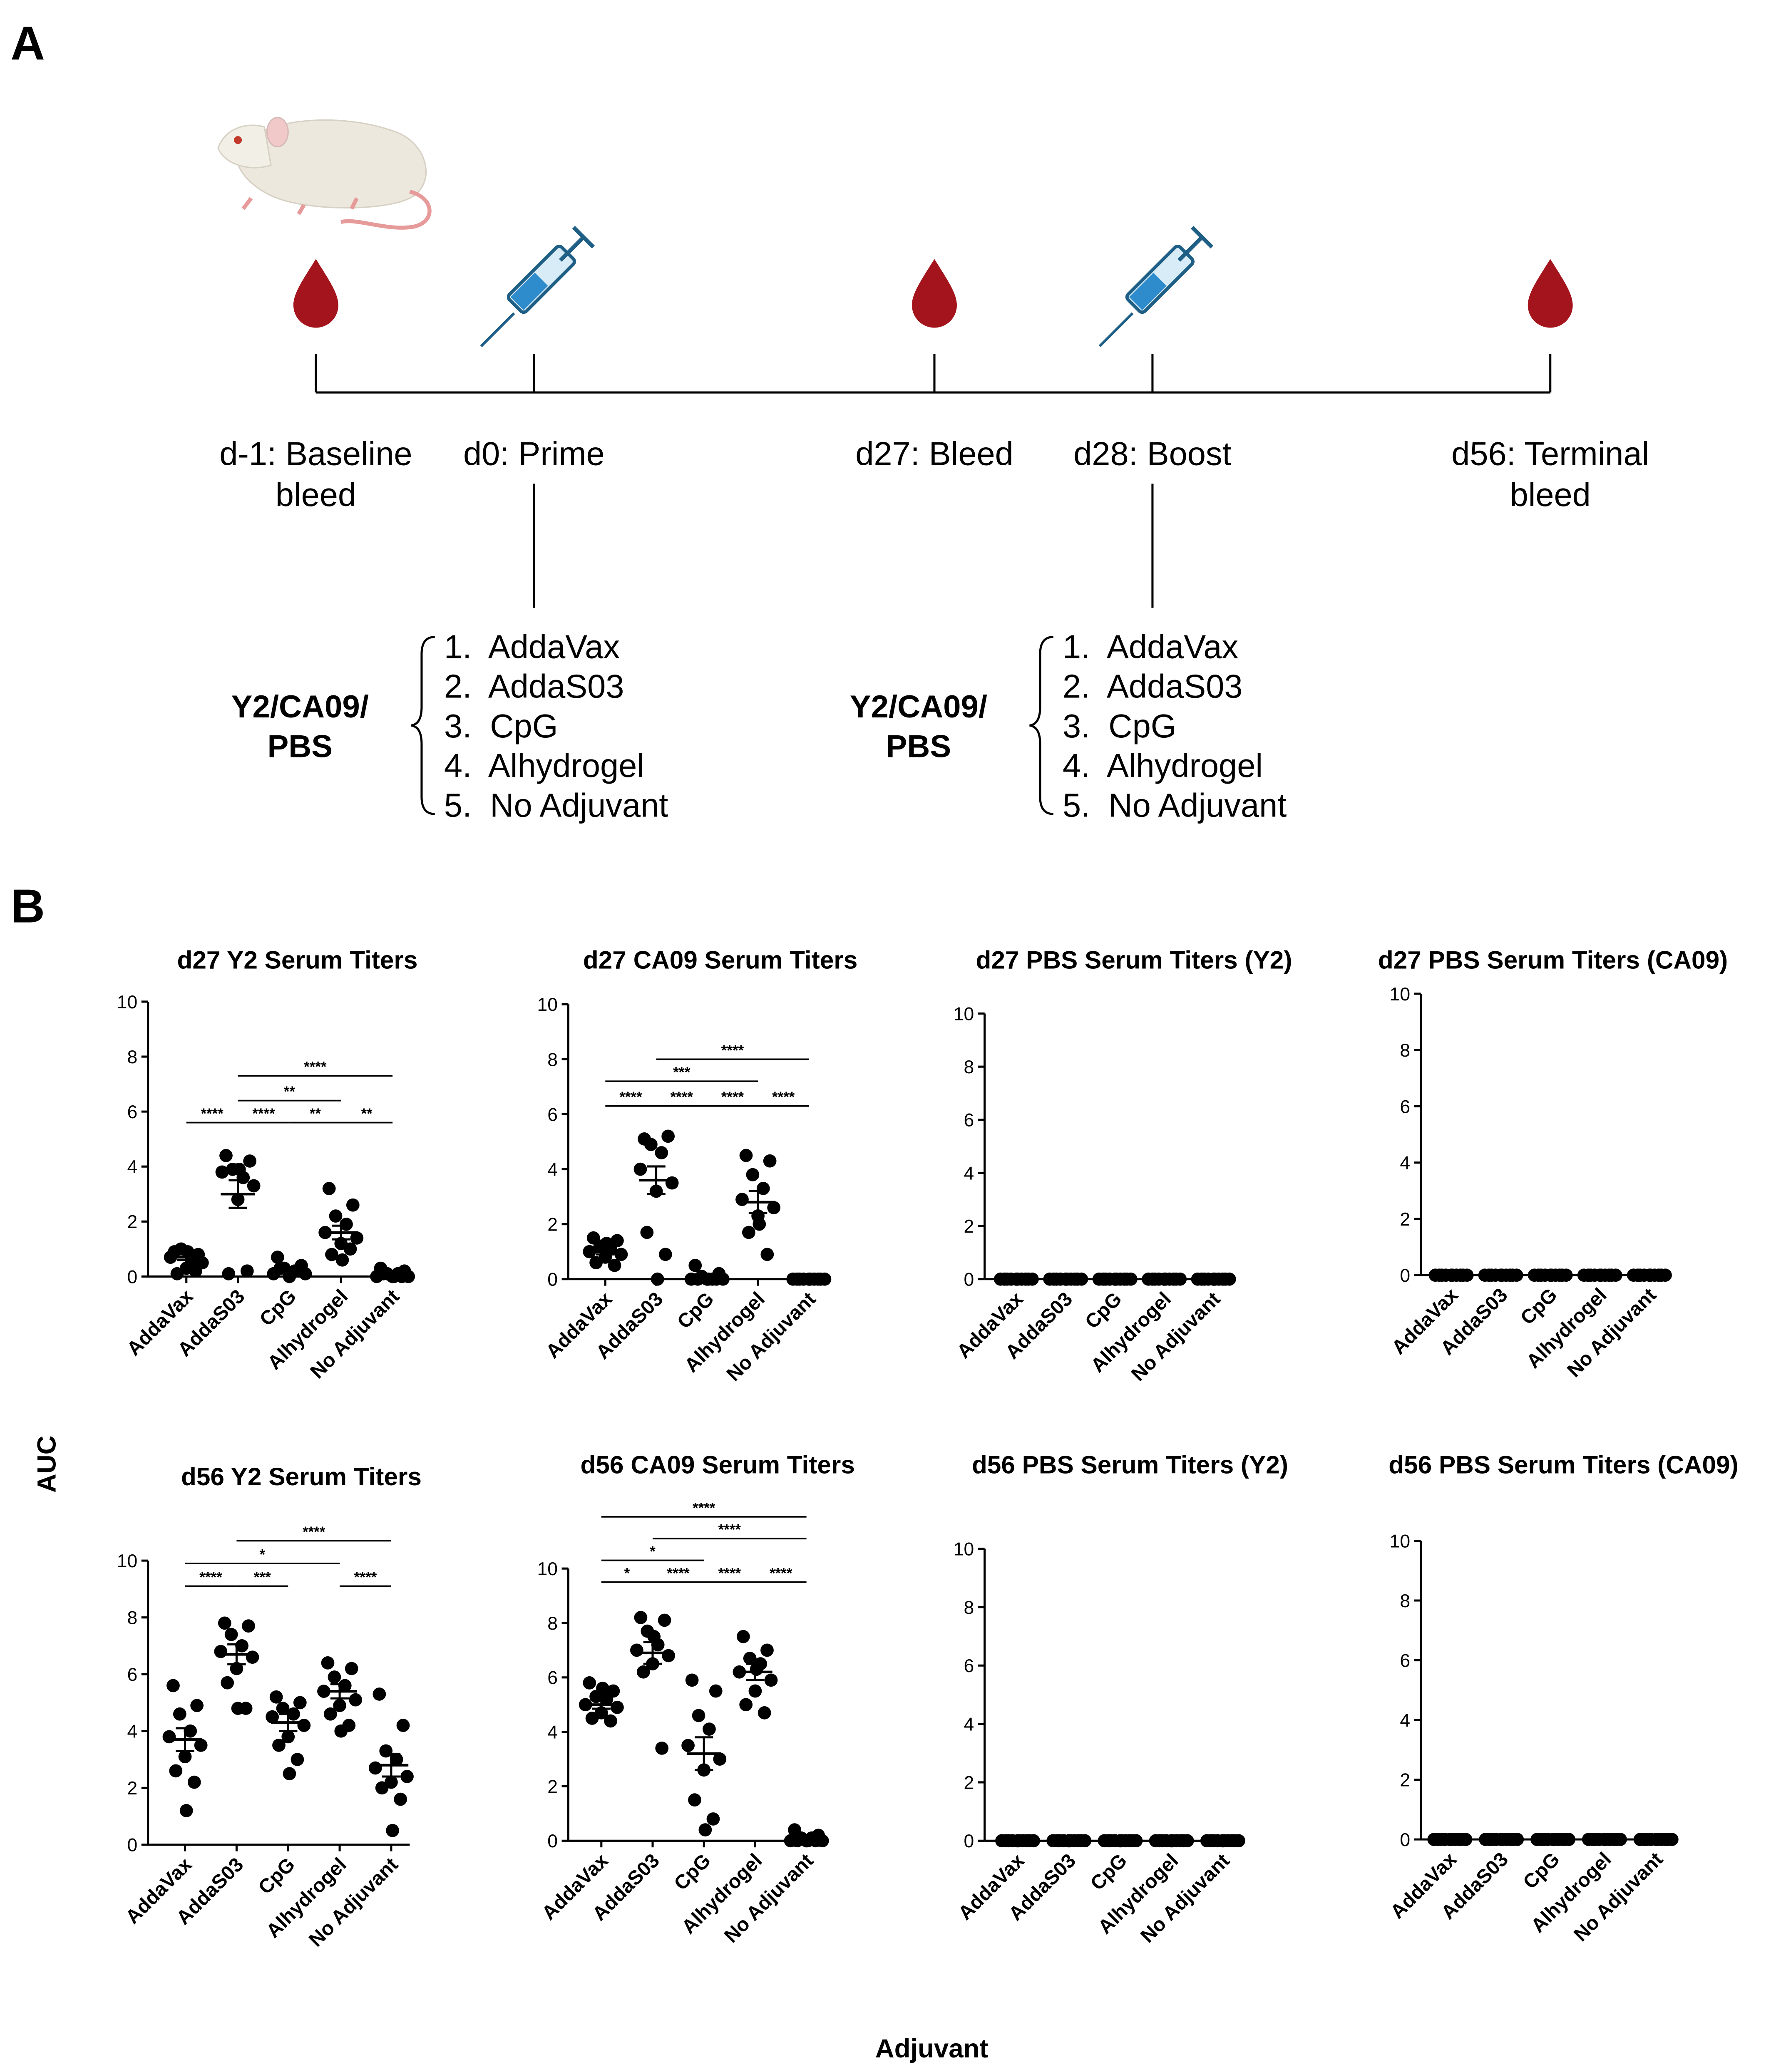 The width and height of the screenshot is (1771, 2072). Describe the element at coordinates (720, 960) in the screenshot. I see `chart-title: d27 CA09 Serum Titers` at that location.